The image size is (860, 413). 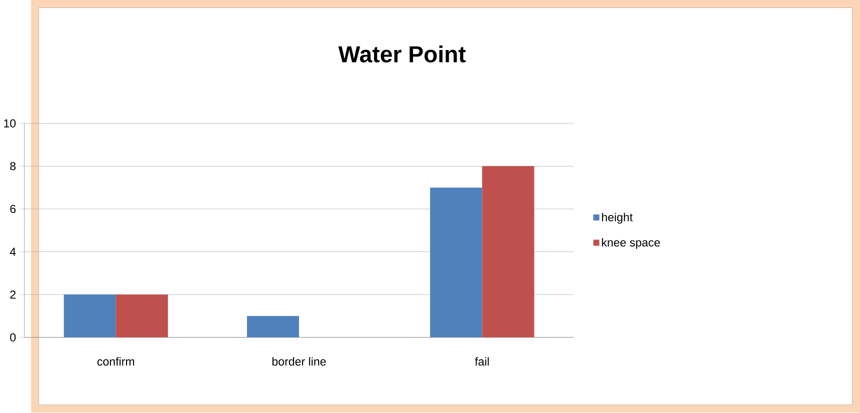 What do you see at coordinates (13, 252) in the screenshot?
I see `y-tick-label: 4` at bounding box center [13, 252].